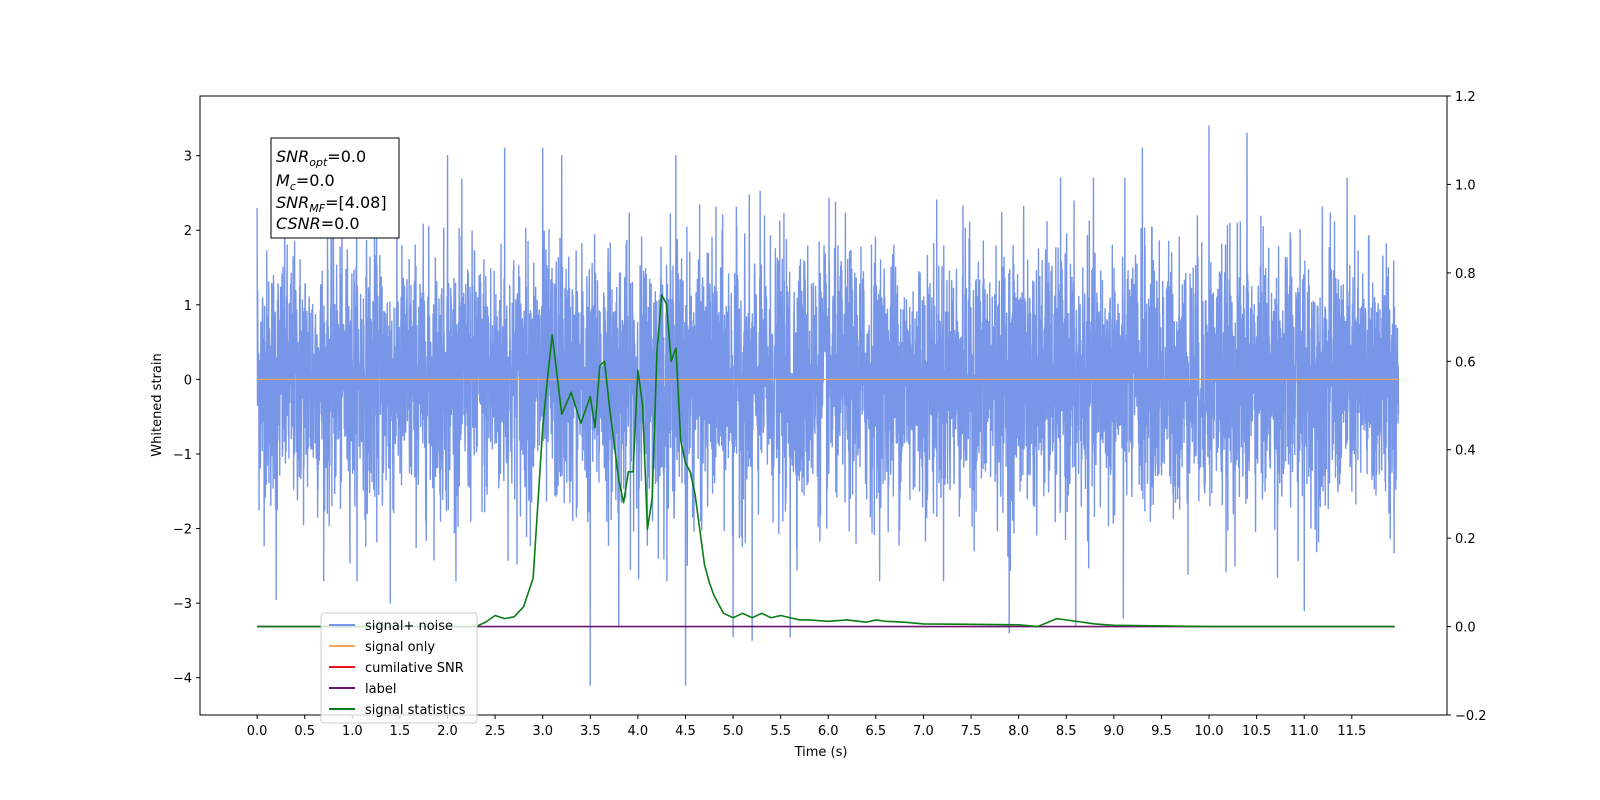 This screenshot has width=1600, height=800. Describe the element at coordinates (542, 731) in the screenshot. I see `x-tick-label: 3.0` at that location.